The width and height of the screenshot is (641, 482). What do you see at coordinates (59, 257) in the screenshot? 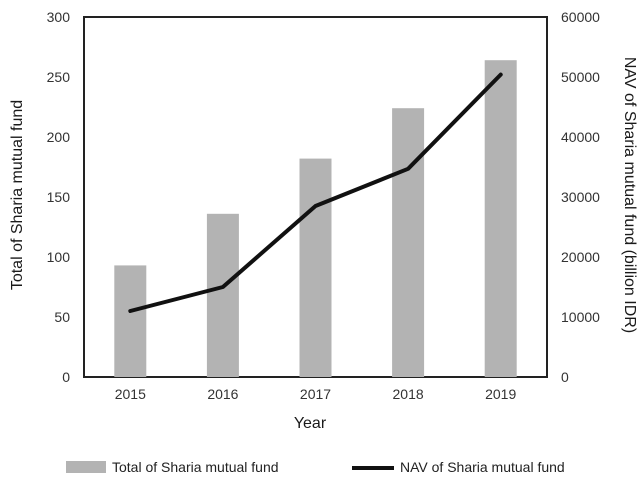
I see `left-tick-label: 100` at bounding box center [59, 257].